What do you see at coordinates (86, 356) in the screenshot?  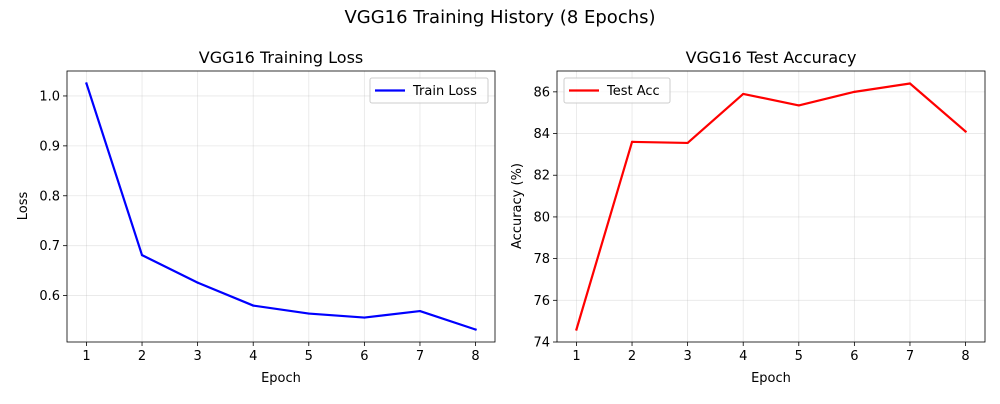 I see `loss-x-tick-label: 1` at bounding box center [86, 356].